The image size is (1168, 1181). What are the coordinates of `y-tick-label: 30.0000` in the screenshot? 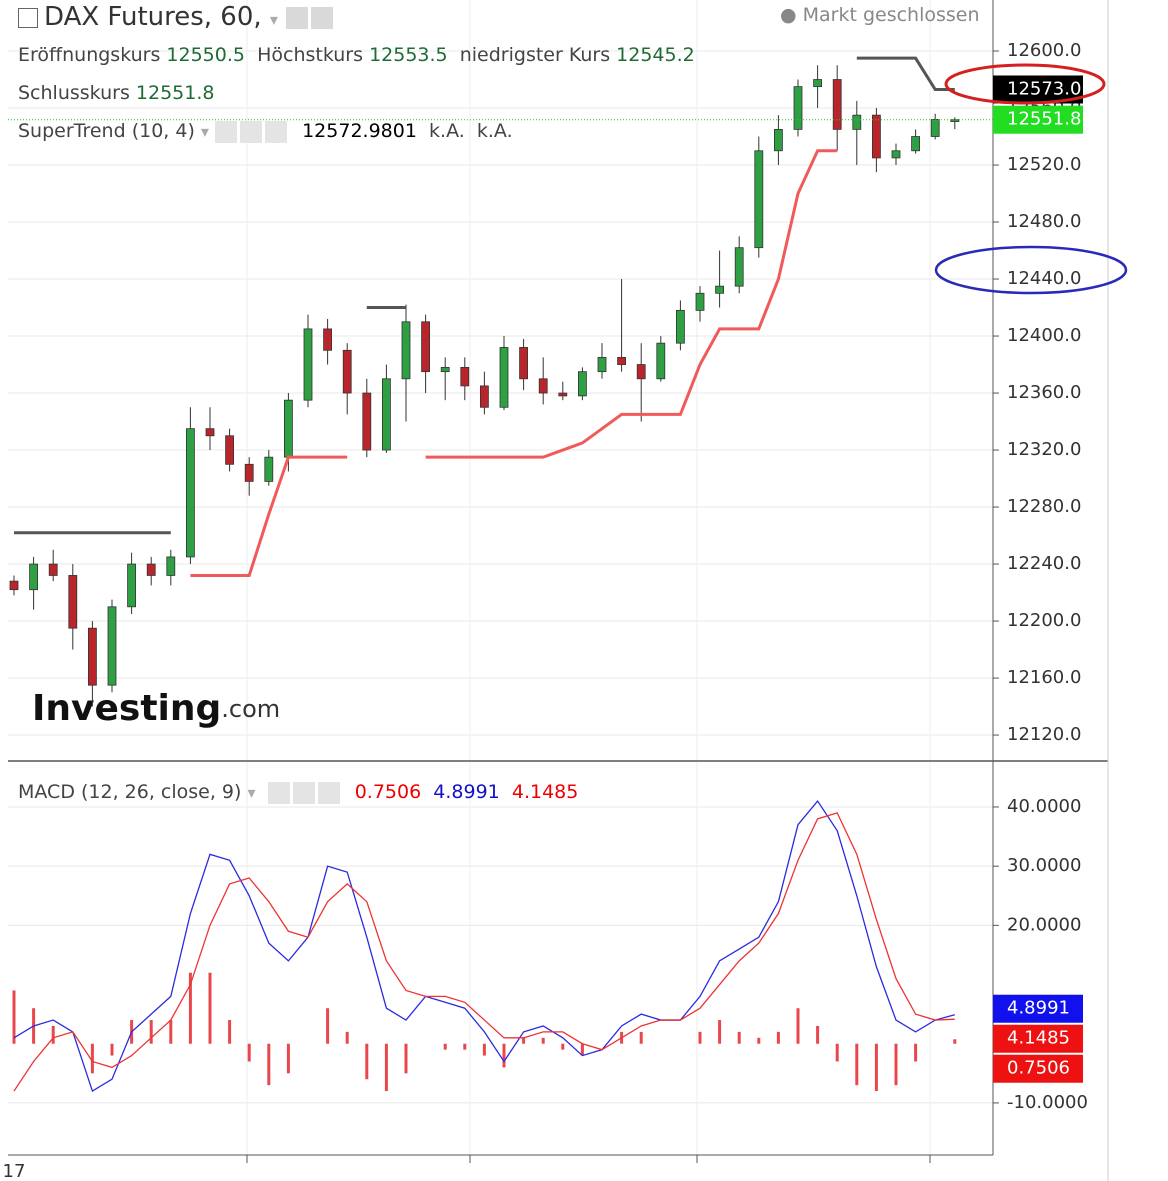 It's located at (1044, 865).